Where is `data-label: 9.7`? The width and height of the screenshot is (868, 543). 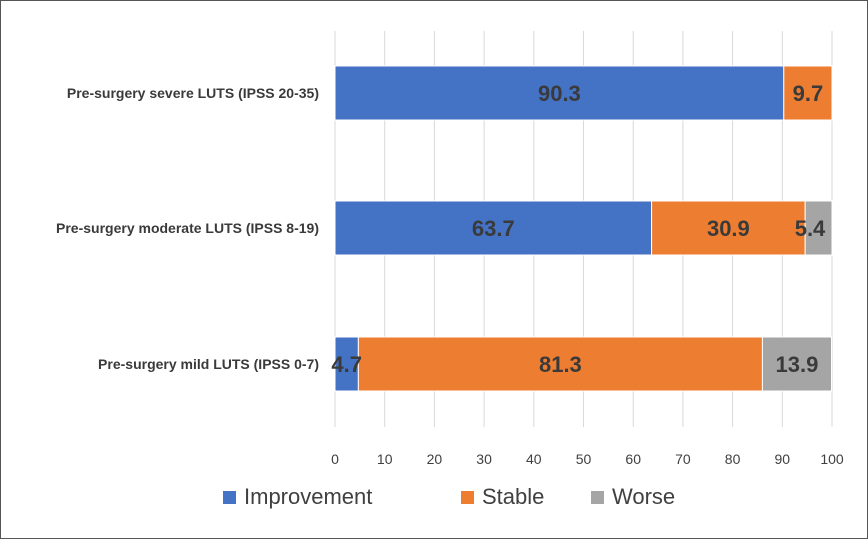 data-label: 9.7 is located at coordinates (808, 93).